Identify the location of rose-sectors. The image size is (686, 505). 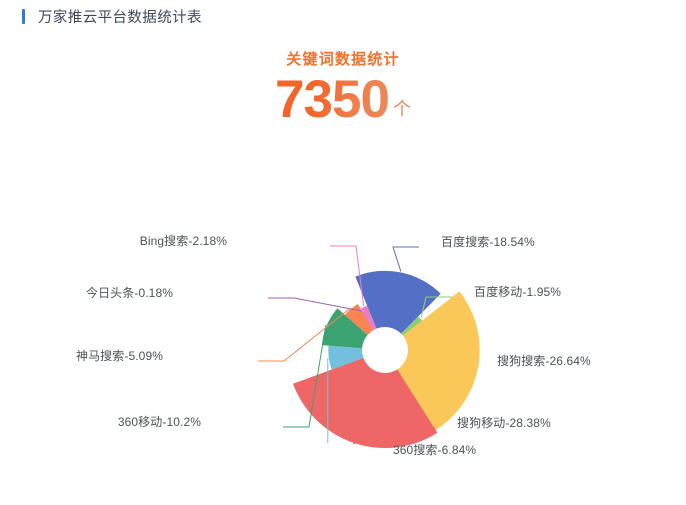
(386, 359).